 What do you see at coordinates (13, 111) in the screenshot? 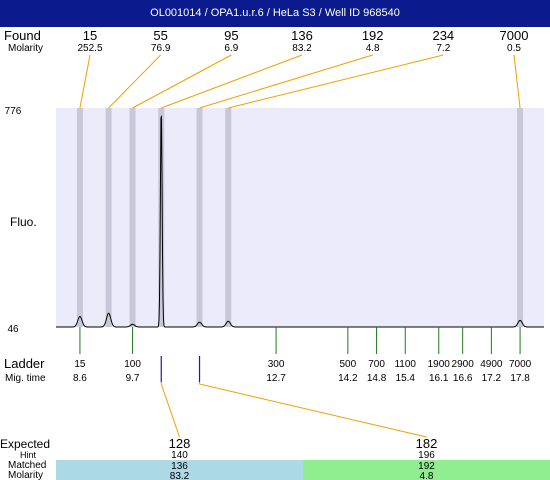
I see `y-tick-label-top: 776` at bounding box center [13, 111].